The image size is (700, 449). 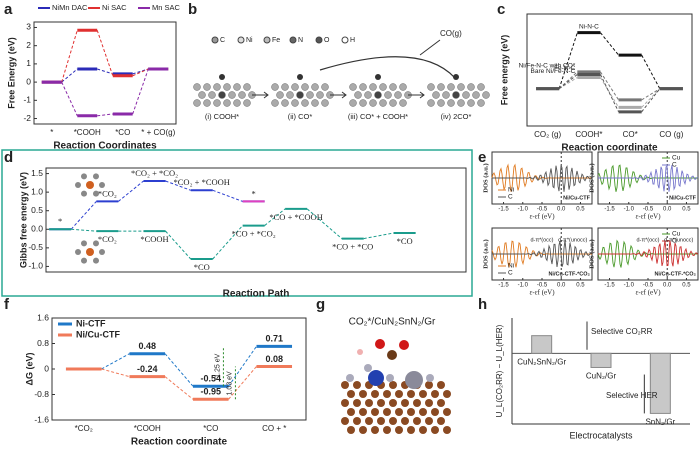 What do you see at coordinates (300, 40) in the screenshot?
I see `legend-label: N` at bounding box center [300, 40].